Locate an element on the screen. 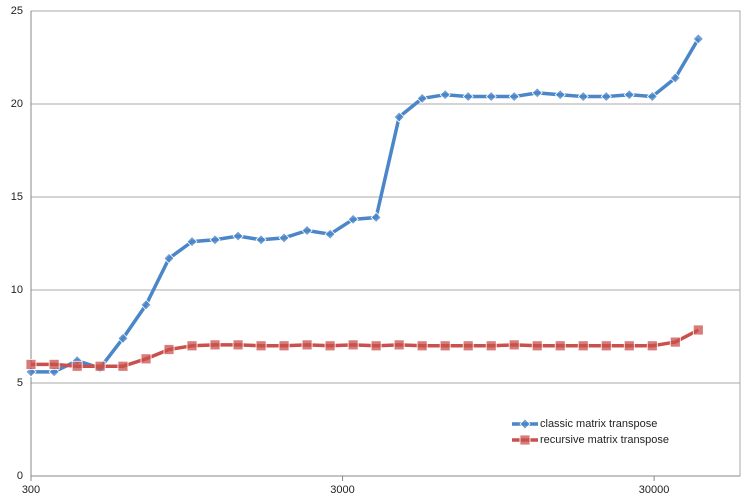  x-tick-label: 30000 is located at coordinates (654, 490).